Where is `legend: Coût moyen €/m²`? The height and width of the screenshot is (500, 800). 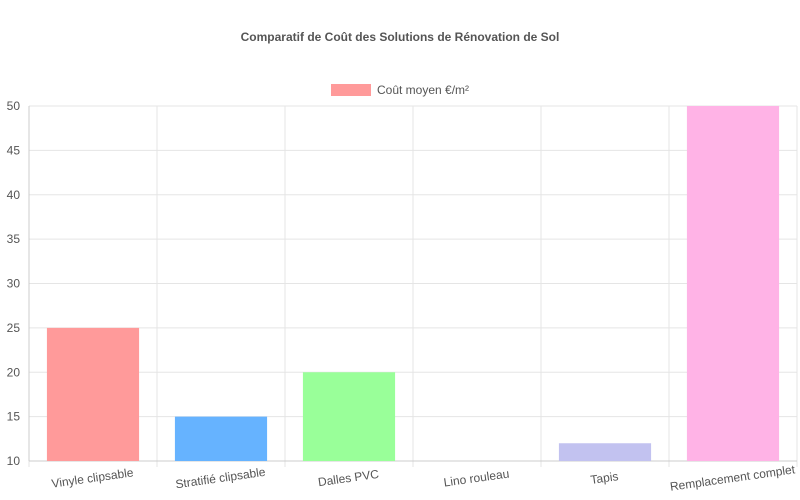
legend: Coût moyen €/m² is located at coordinates (400, 90).